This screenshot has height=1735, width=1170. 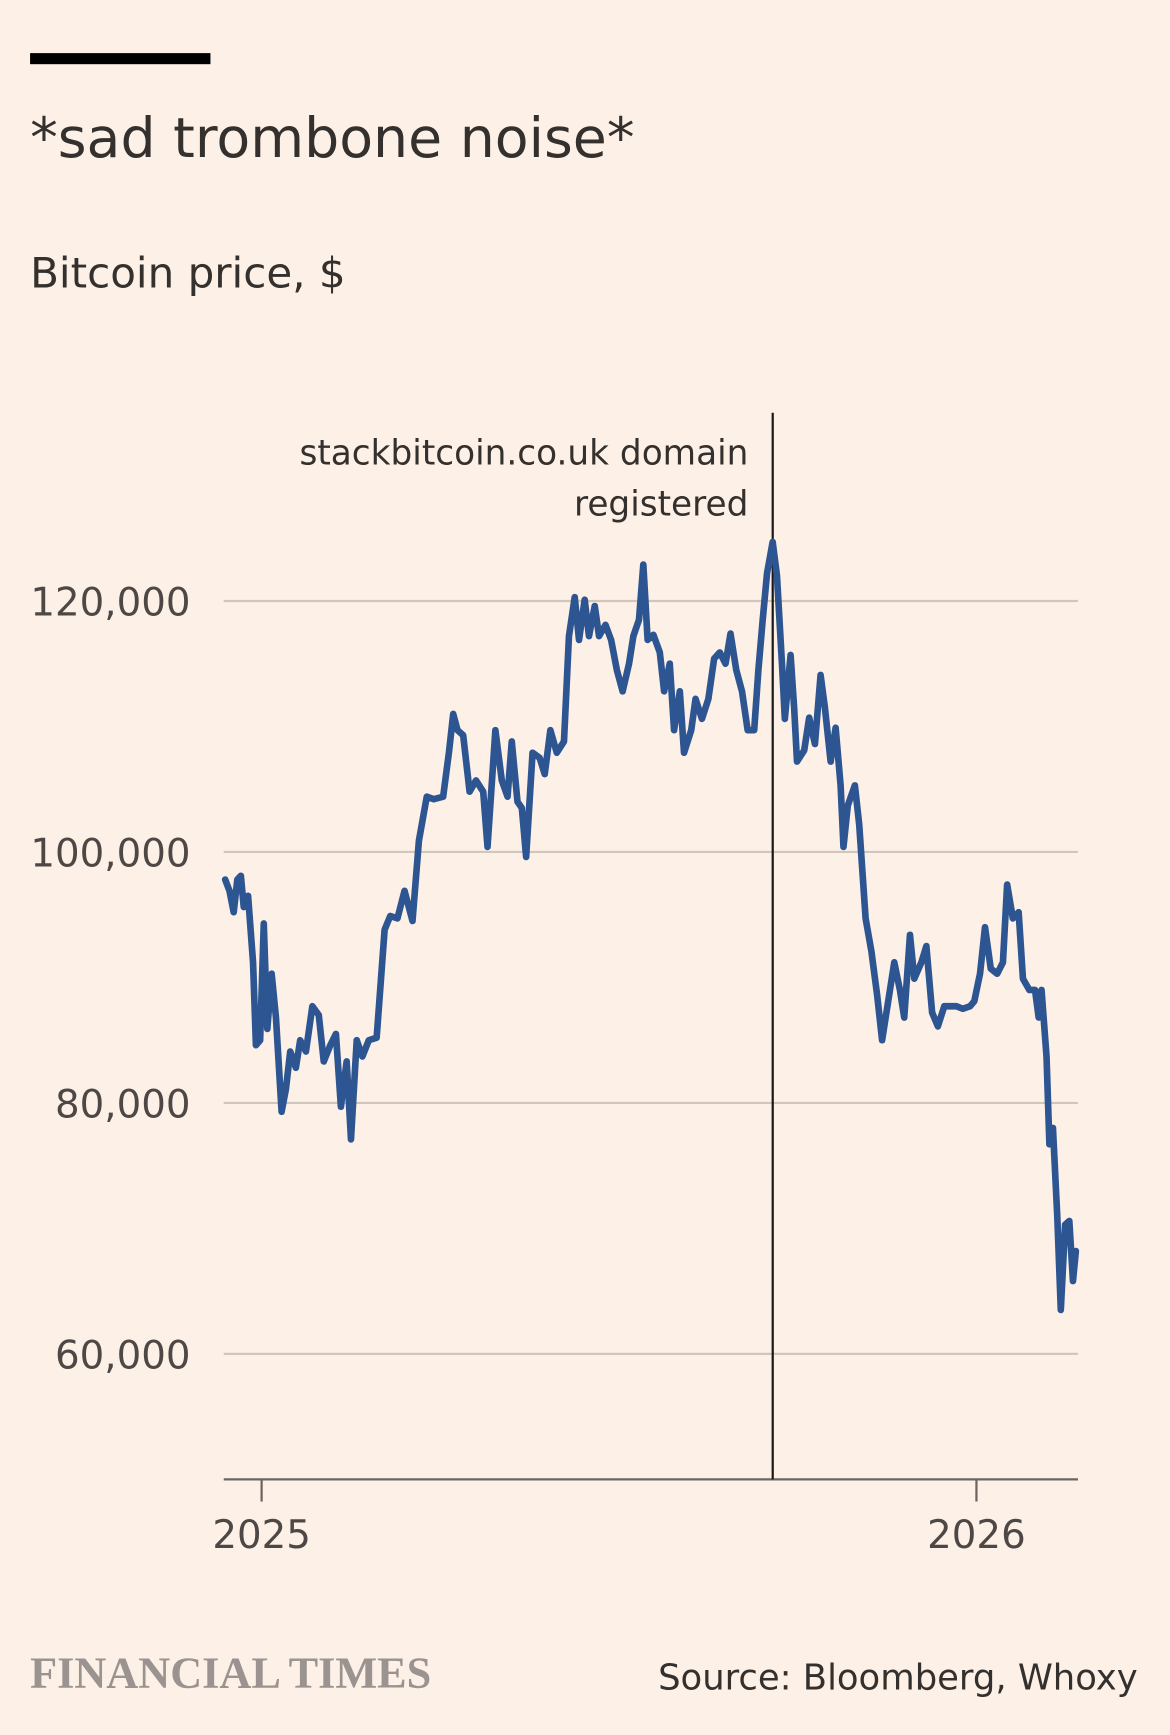 I want to click on title-bar, so click(x=120, y=59).